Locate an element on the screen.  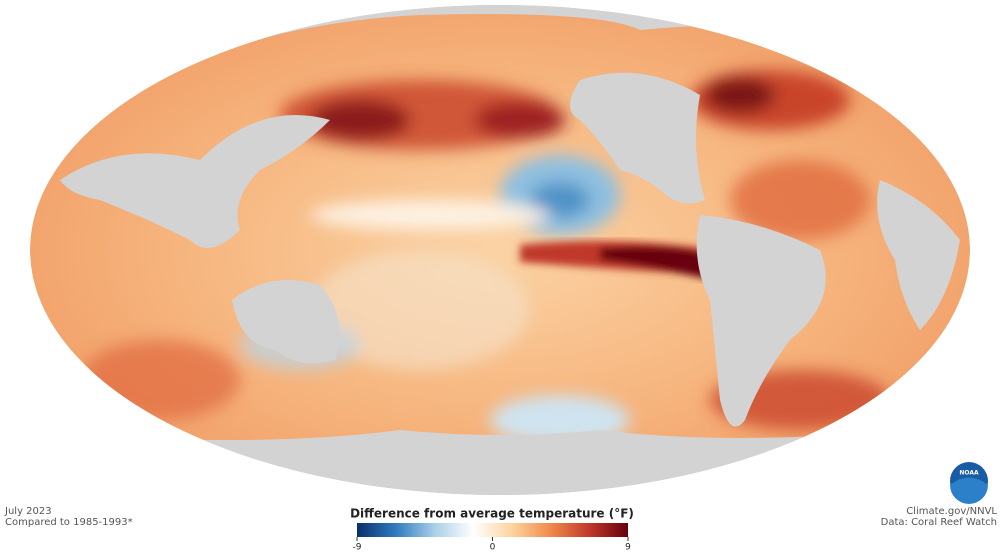
legend-title: Difference from average temperature (°F) is located at coordinates (492, 514).